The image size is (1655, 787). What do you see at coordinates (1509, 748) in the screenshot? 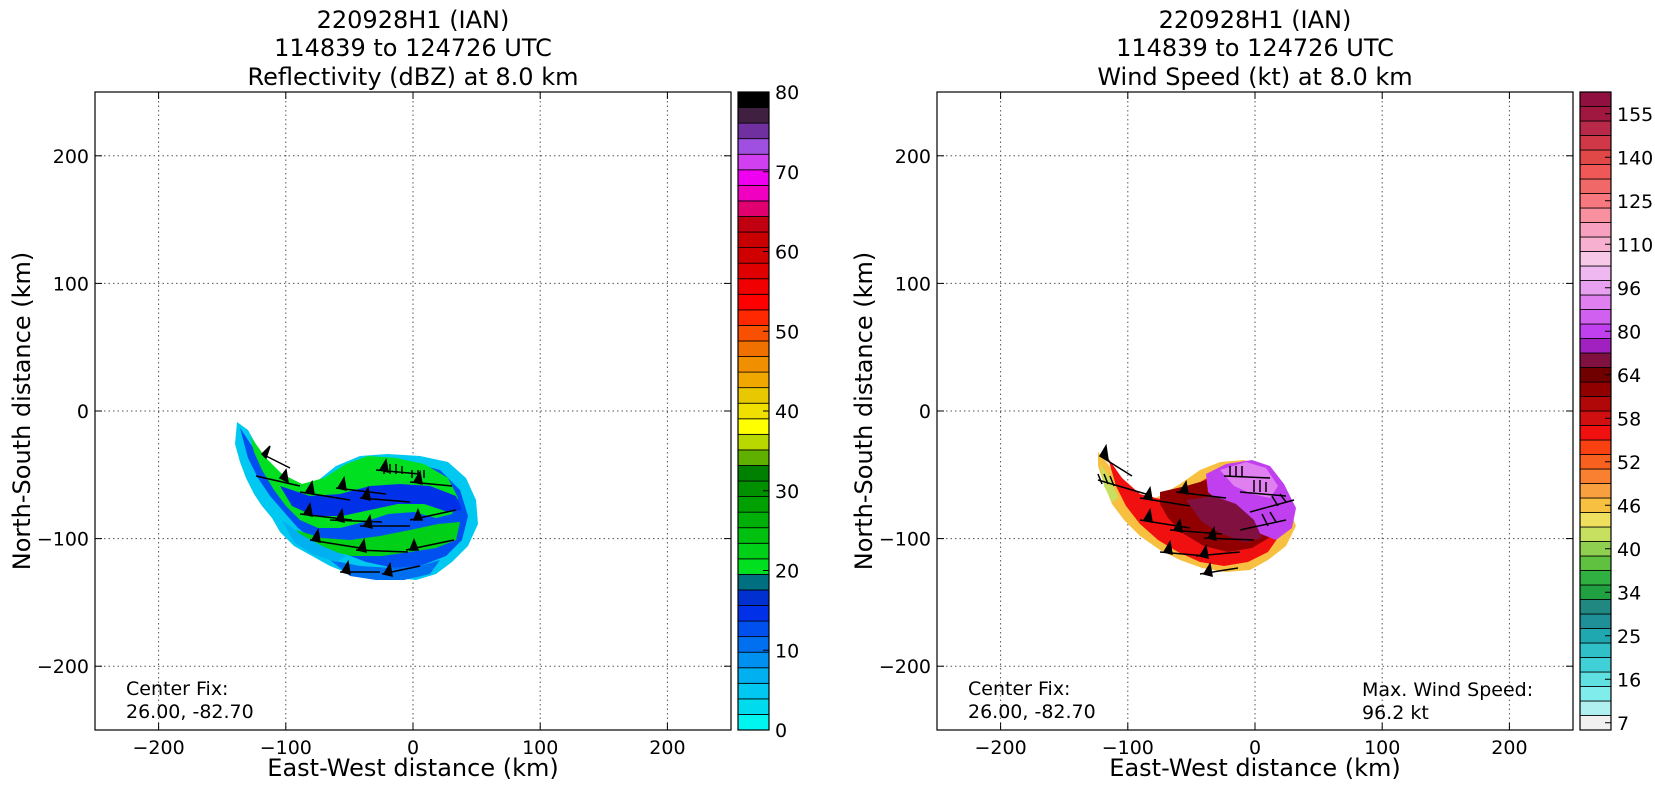
I see `x-tick-label: 200` at bounding box center [1509, 748].